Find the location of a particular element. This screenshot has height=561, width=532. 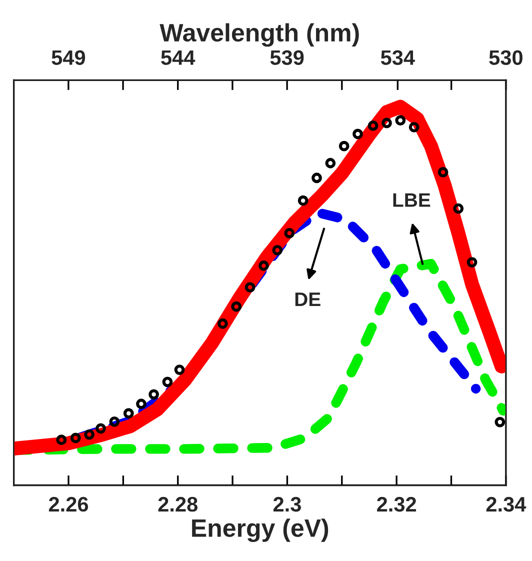

annotation: LBE is located at coordinates (411, 200).